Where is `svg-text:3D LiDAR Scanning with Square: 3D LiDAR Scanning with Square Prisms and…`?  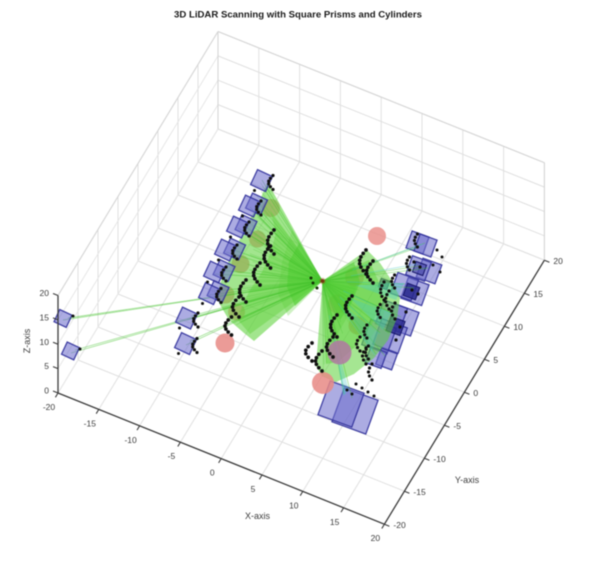
svg-text:3D LiDAR Scanning with Square: 3D LiDAR Scanning with Square Prisms and… is located at coordinates (298, 15).